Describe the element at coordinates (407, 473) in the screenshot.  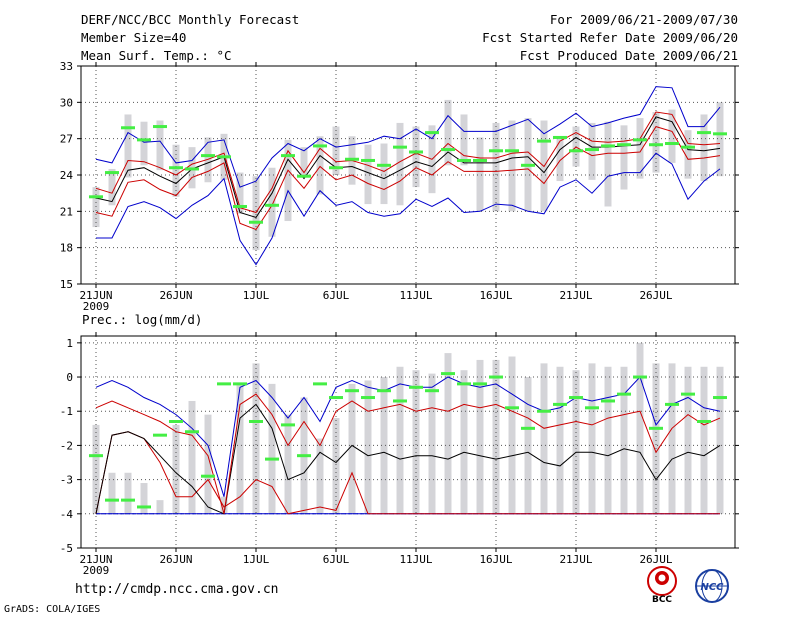
I see `series-q25` at that location.